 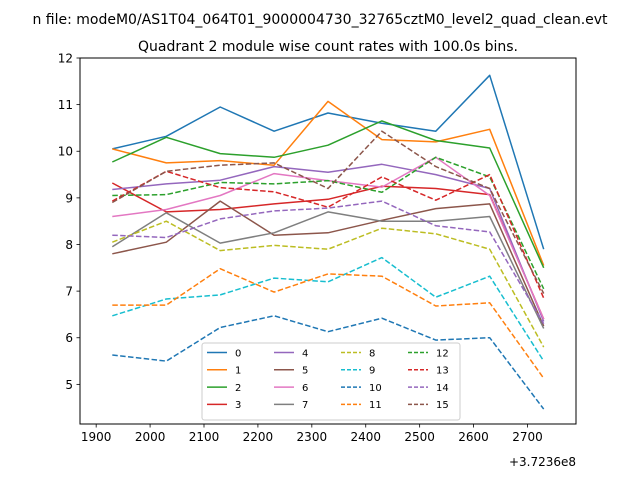 I want to click on legend-label-5: 5, so click(x=305, y=371).